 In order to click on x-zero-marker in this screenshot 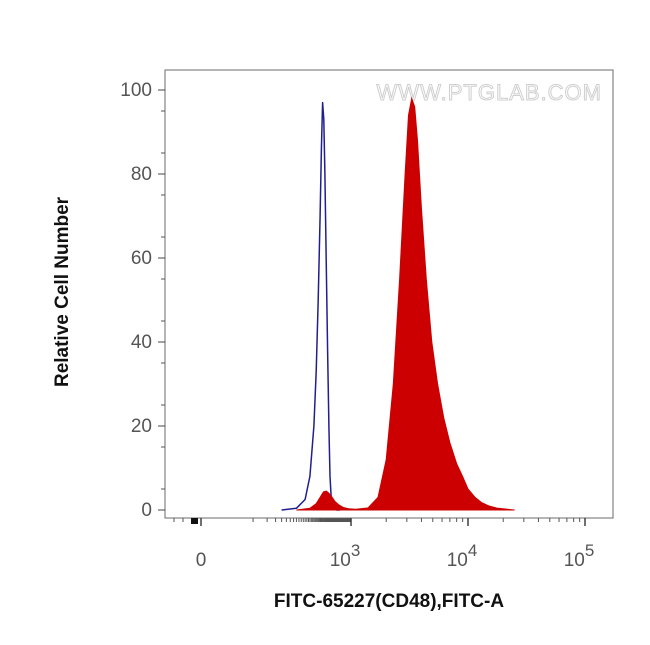, I will do `click(194, 521)`.